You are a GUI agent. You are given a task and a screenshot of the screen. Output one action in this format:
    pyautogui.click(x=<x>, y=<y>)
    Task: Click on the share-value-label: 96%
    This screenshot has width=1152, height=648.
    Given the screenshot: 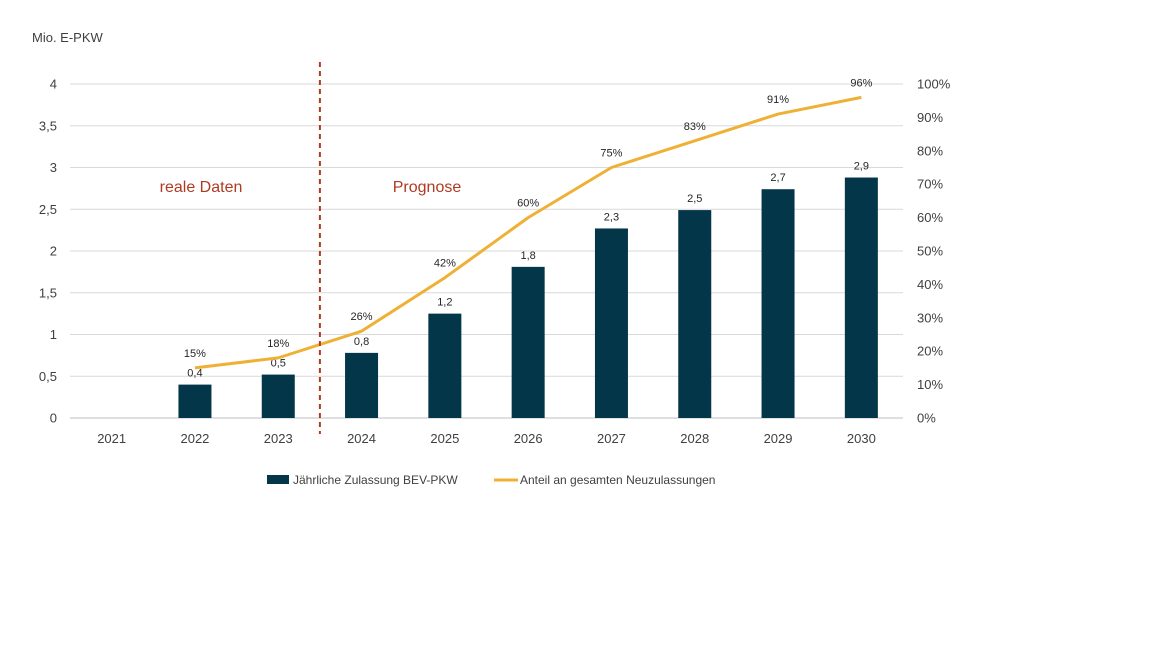 What is the action you would take?
    pyautogui.click(x=861, y=83)
    